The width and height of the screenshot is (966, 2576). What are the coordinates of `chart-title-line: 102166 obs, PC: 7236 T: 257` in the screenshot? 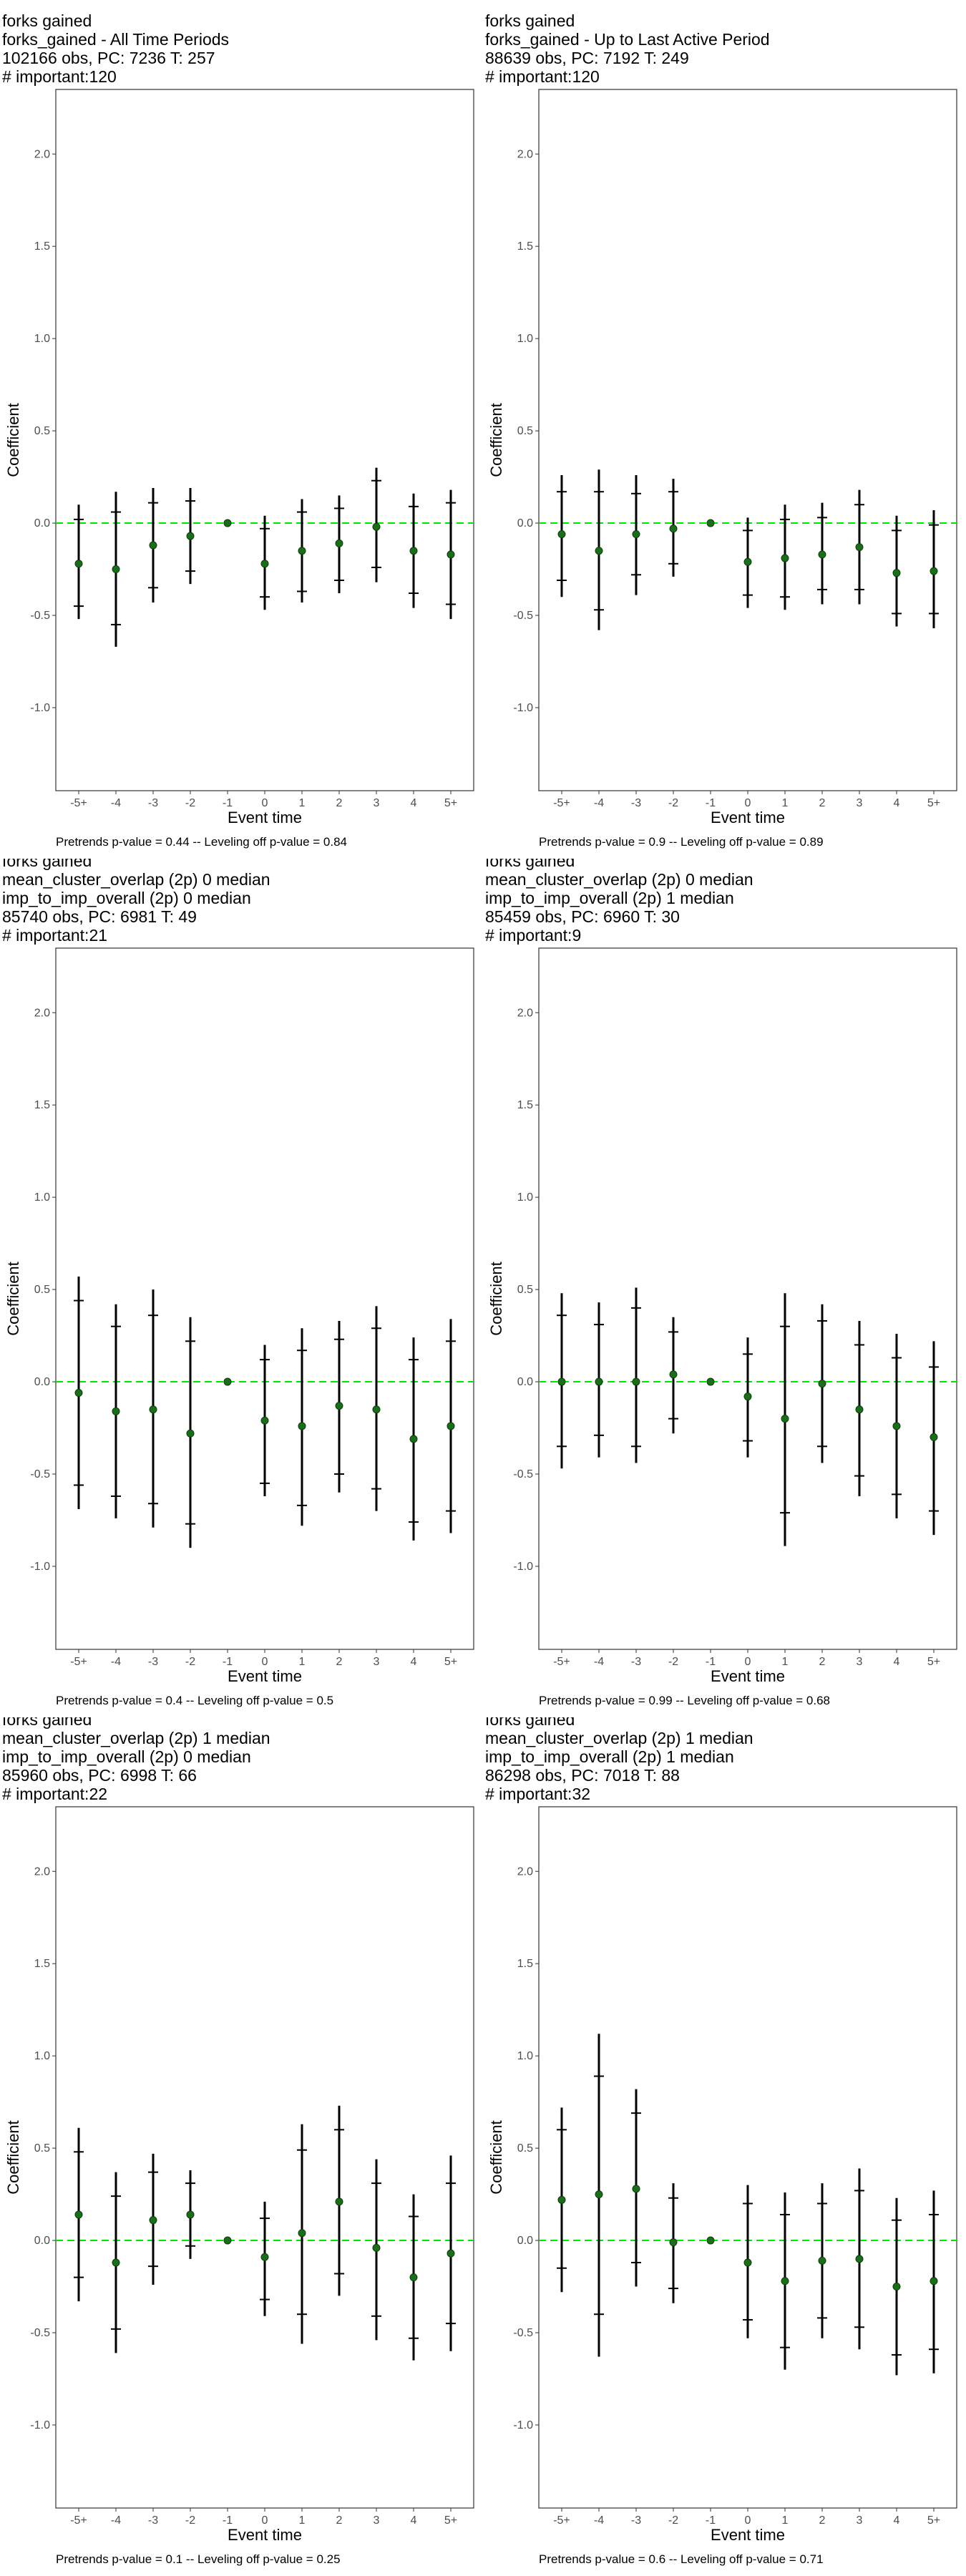 It's located at (108, 58).